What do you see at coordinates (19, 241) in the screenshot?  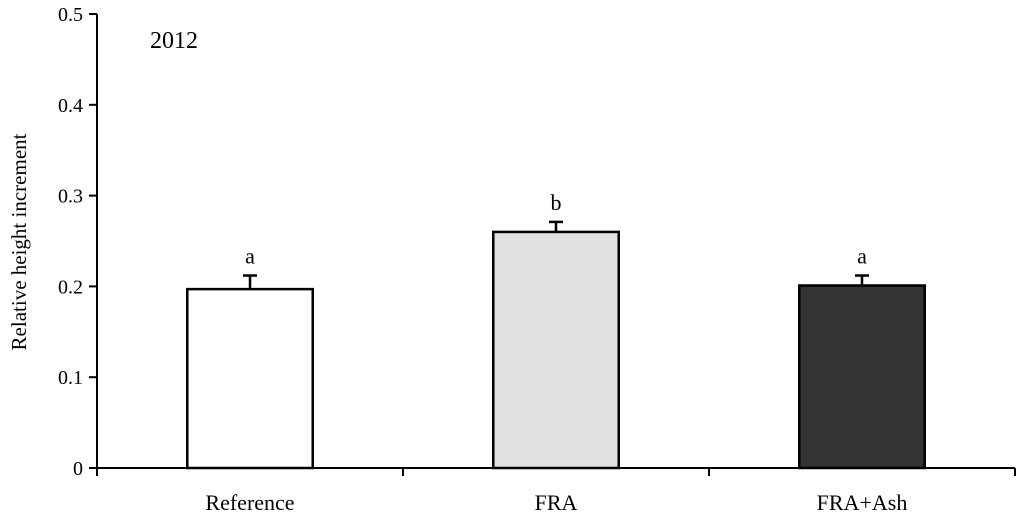 I see `y-axis-title: Relative height increment` at bounding box center [19, 241].